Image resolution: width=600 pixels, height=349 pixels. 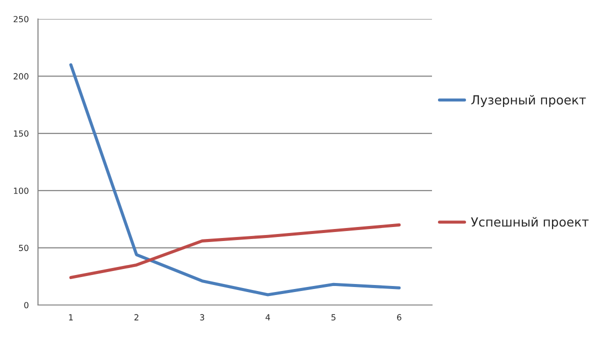 What do you see at coordinates (399, 317) in the screenshot?
I see `x-tick-label: 6` at bounding box center [399, 317].